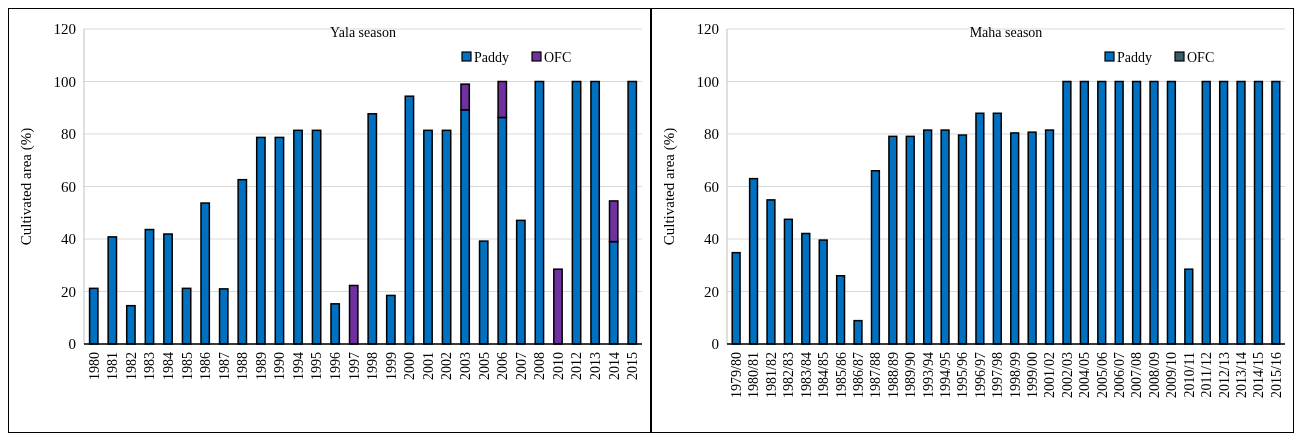 Image resolution: width=1299 pixels, height=433 pixels. Describe the element at coordinates (113, 366) in the screenshot. I see `x-tick-label: 1981` at that location.